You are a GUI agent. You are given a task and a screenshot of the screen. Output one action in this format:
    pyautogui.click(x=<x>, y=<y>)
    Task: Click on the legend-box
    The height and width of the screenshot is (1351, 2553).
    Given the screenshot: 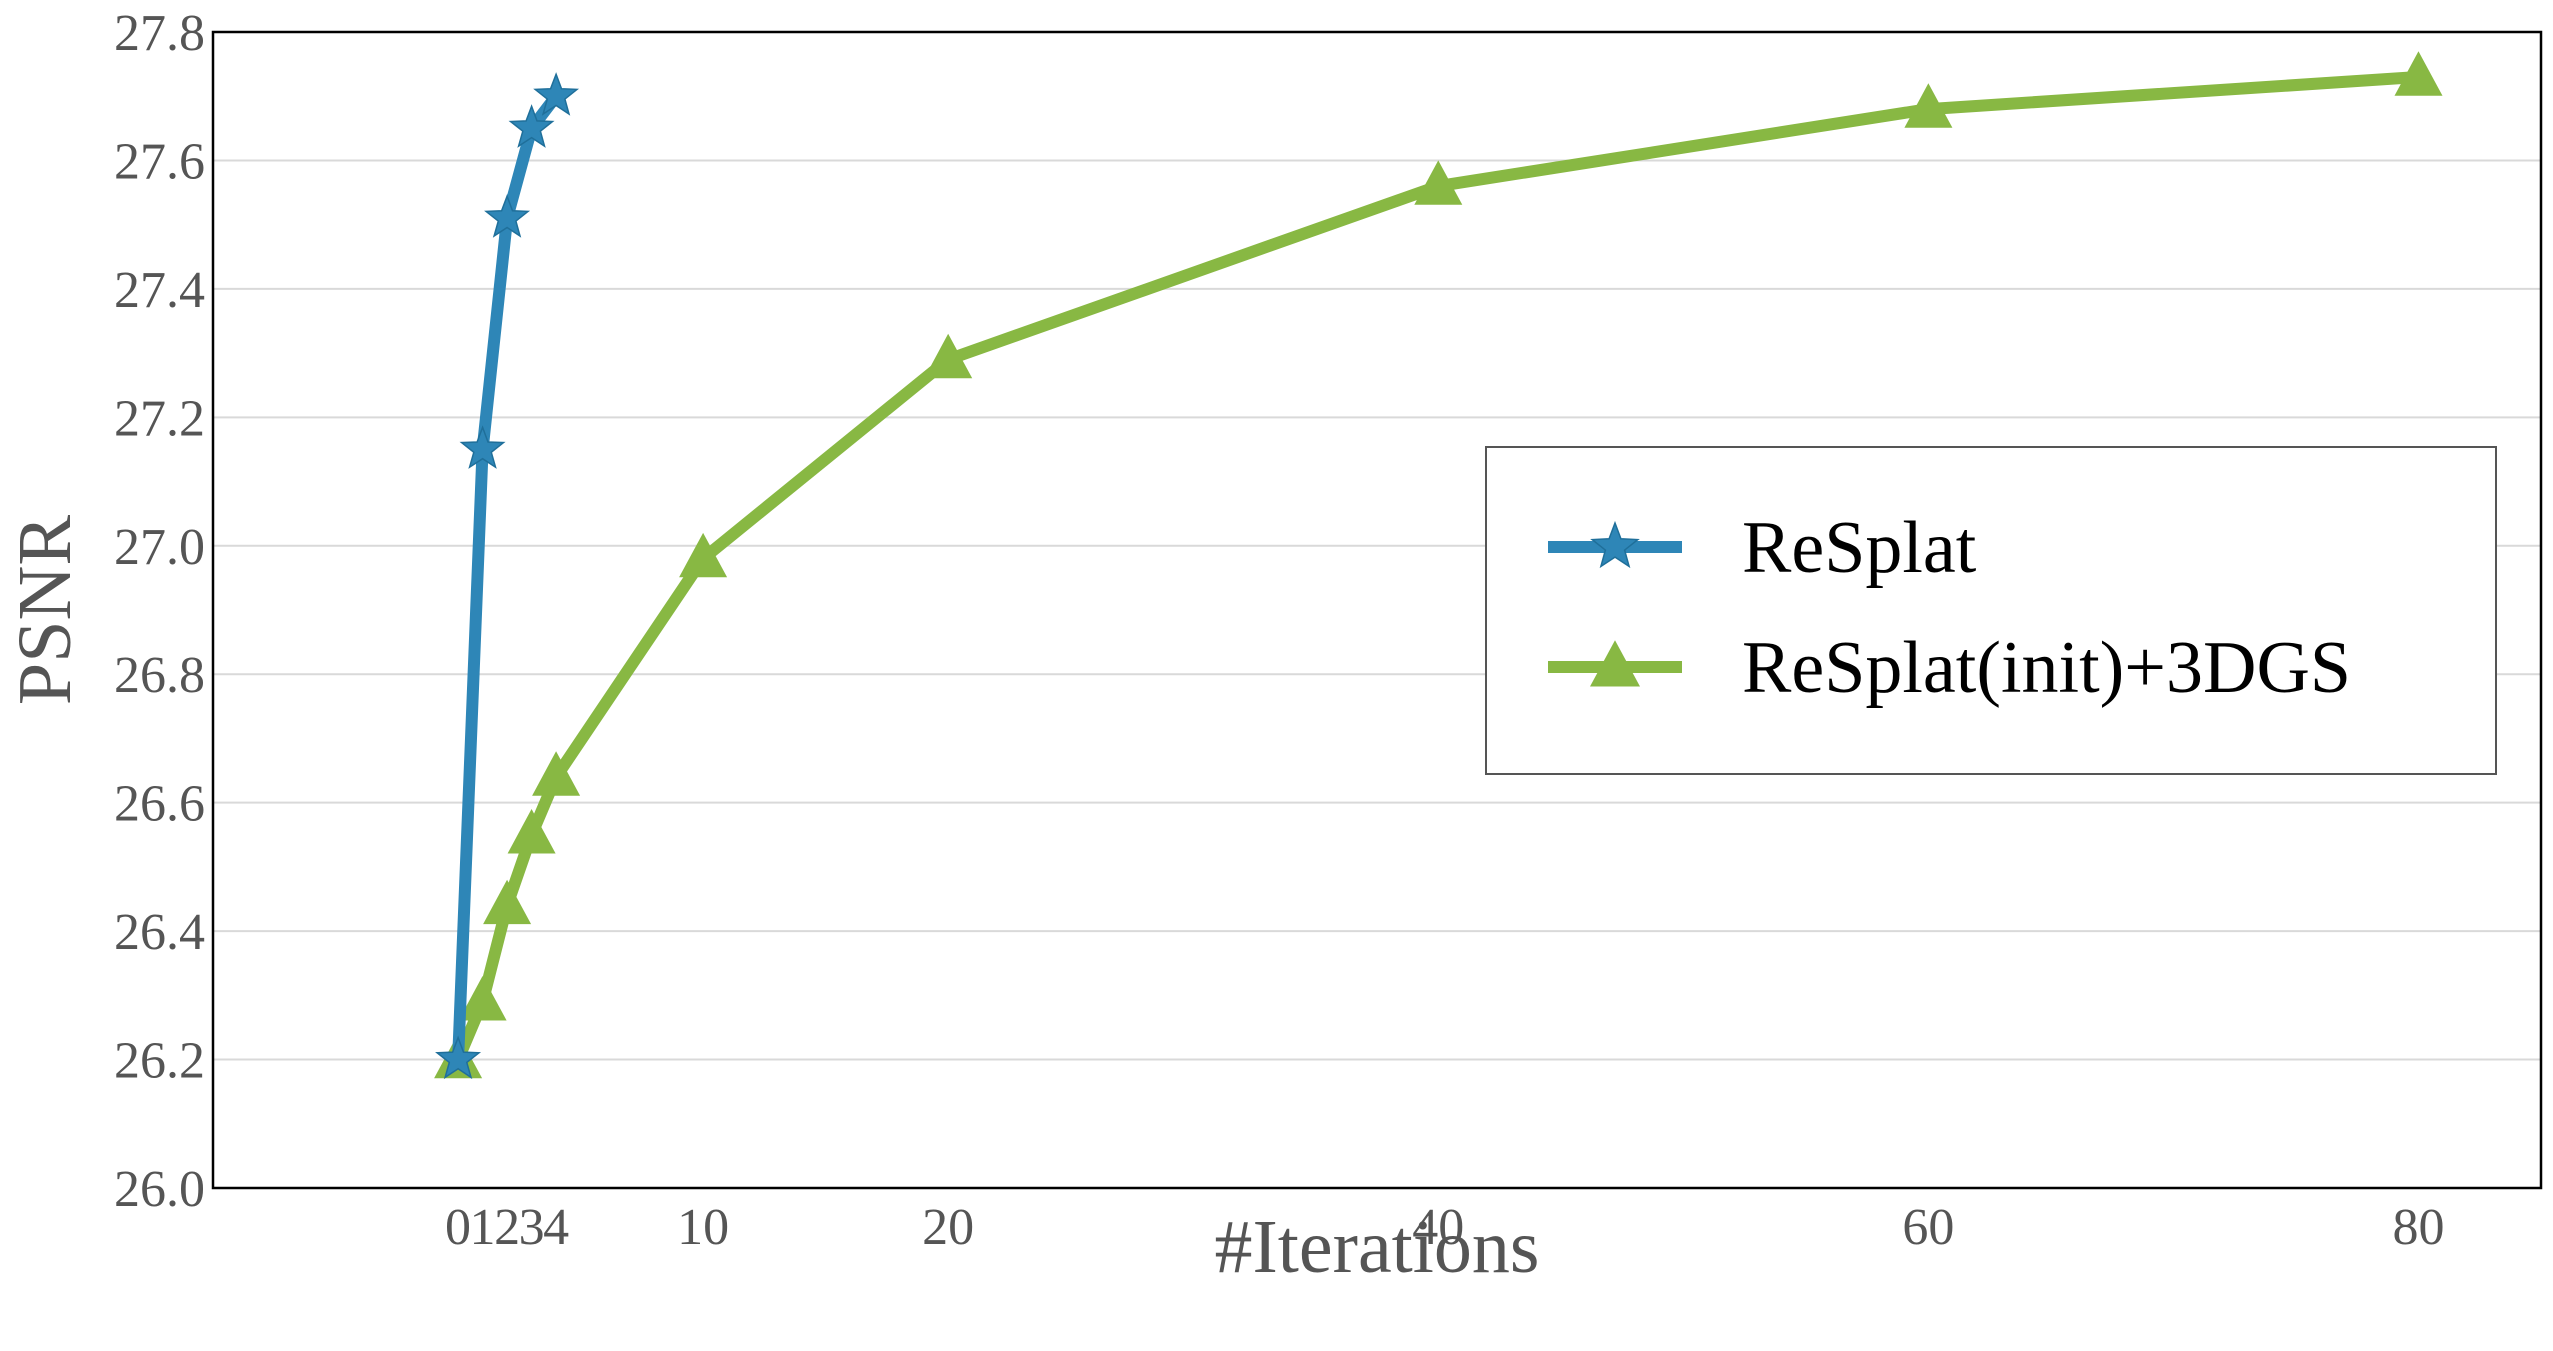 What is the action you would take?
    pyautogui.click(x=1991, y=610)
    